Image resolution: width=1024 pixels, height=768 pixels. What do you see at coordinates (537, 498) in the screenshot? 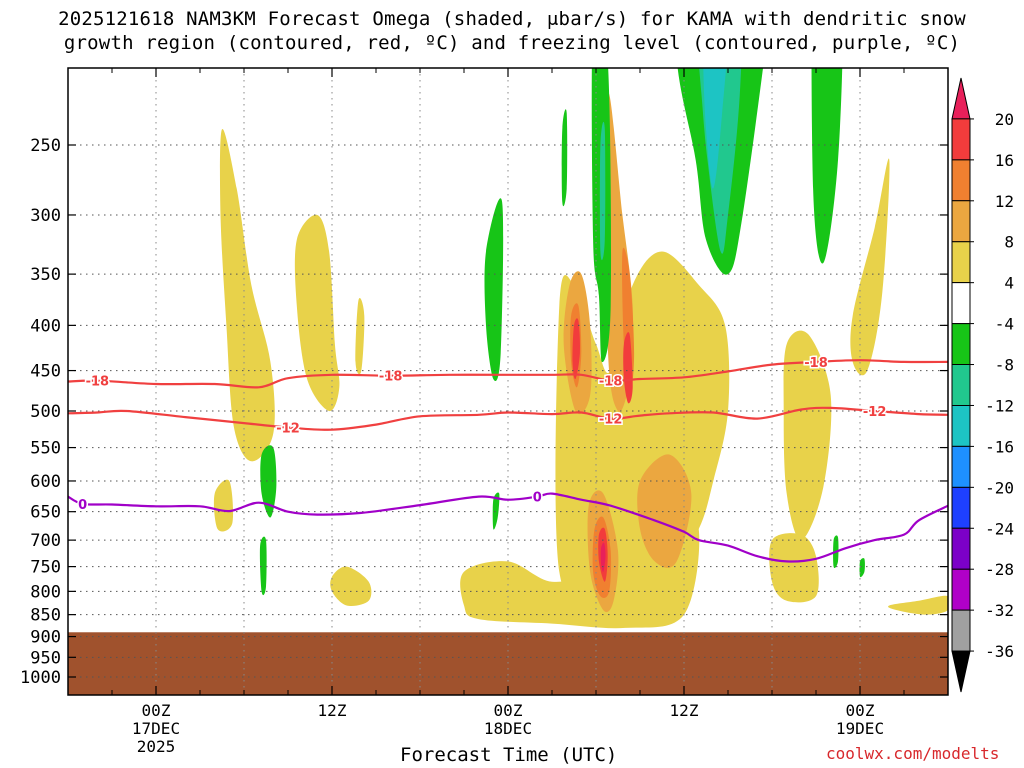
I see `contour-label-0-1: 0` at bounding box center [537, 498].